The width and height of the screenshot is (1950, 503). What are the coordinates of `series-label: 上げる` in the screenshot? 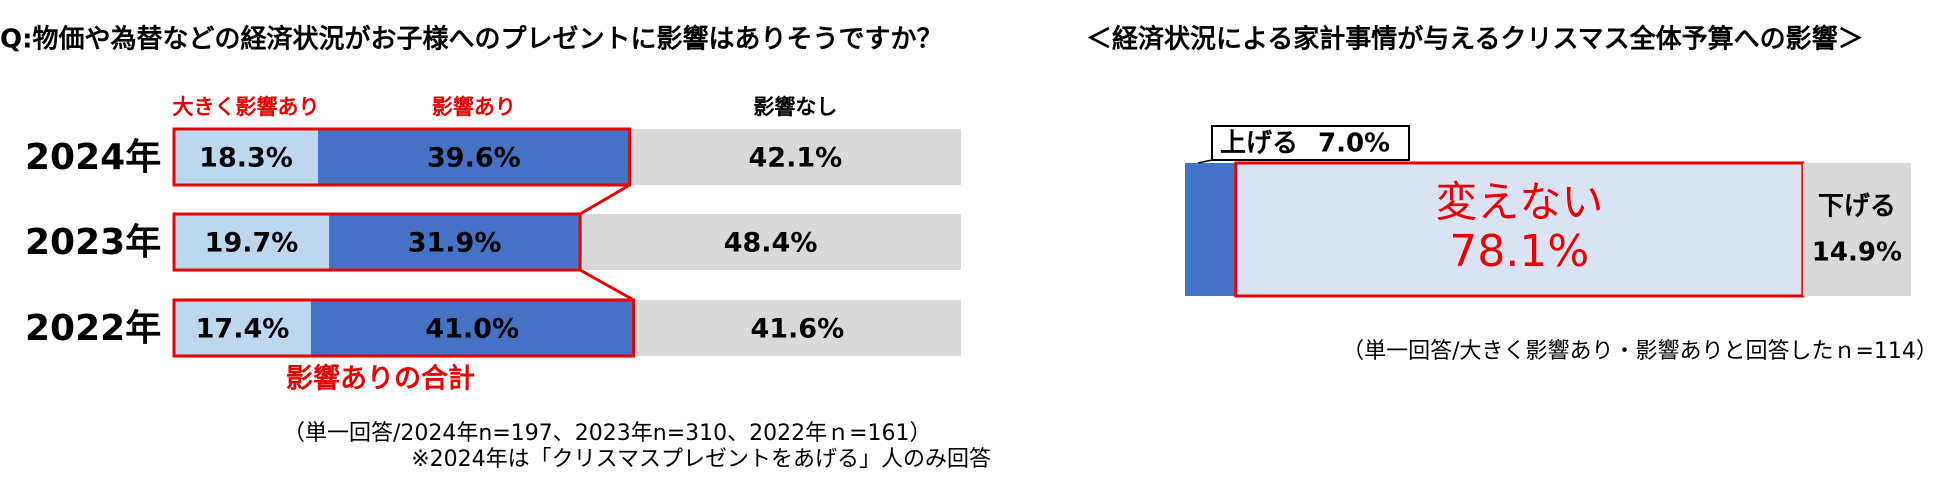 It's located at (1259, 144).